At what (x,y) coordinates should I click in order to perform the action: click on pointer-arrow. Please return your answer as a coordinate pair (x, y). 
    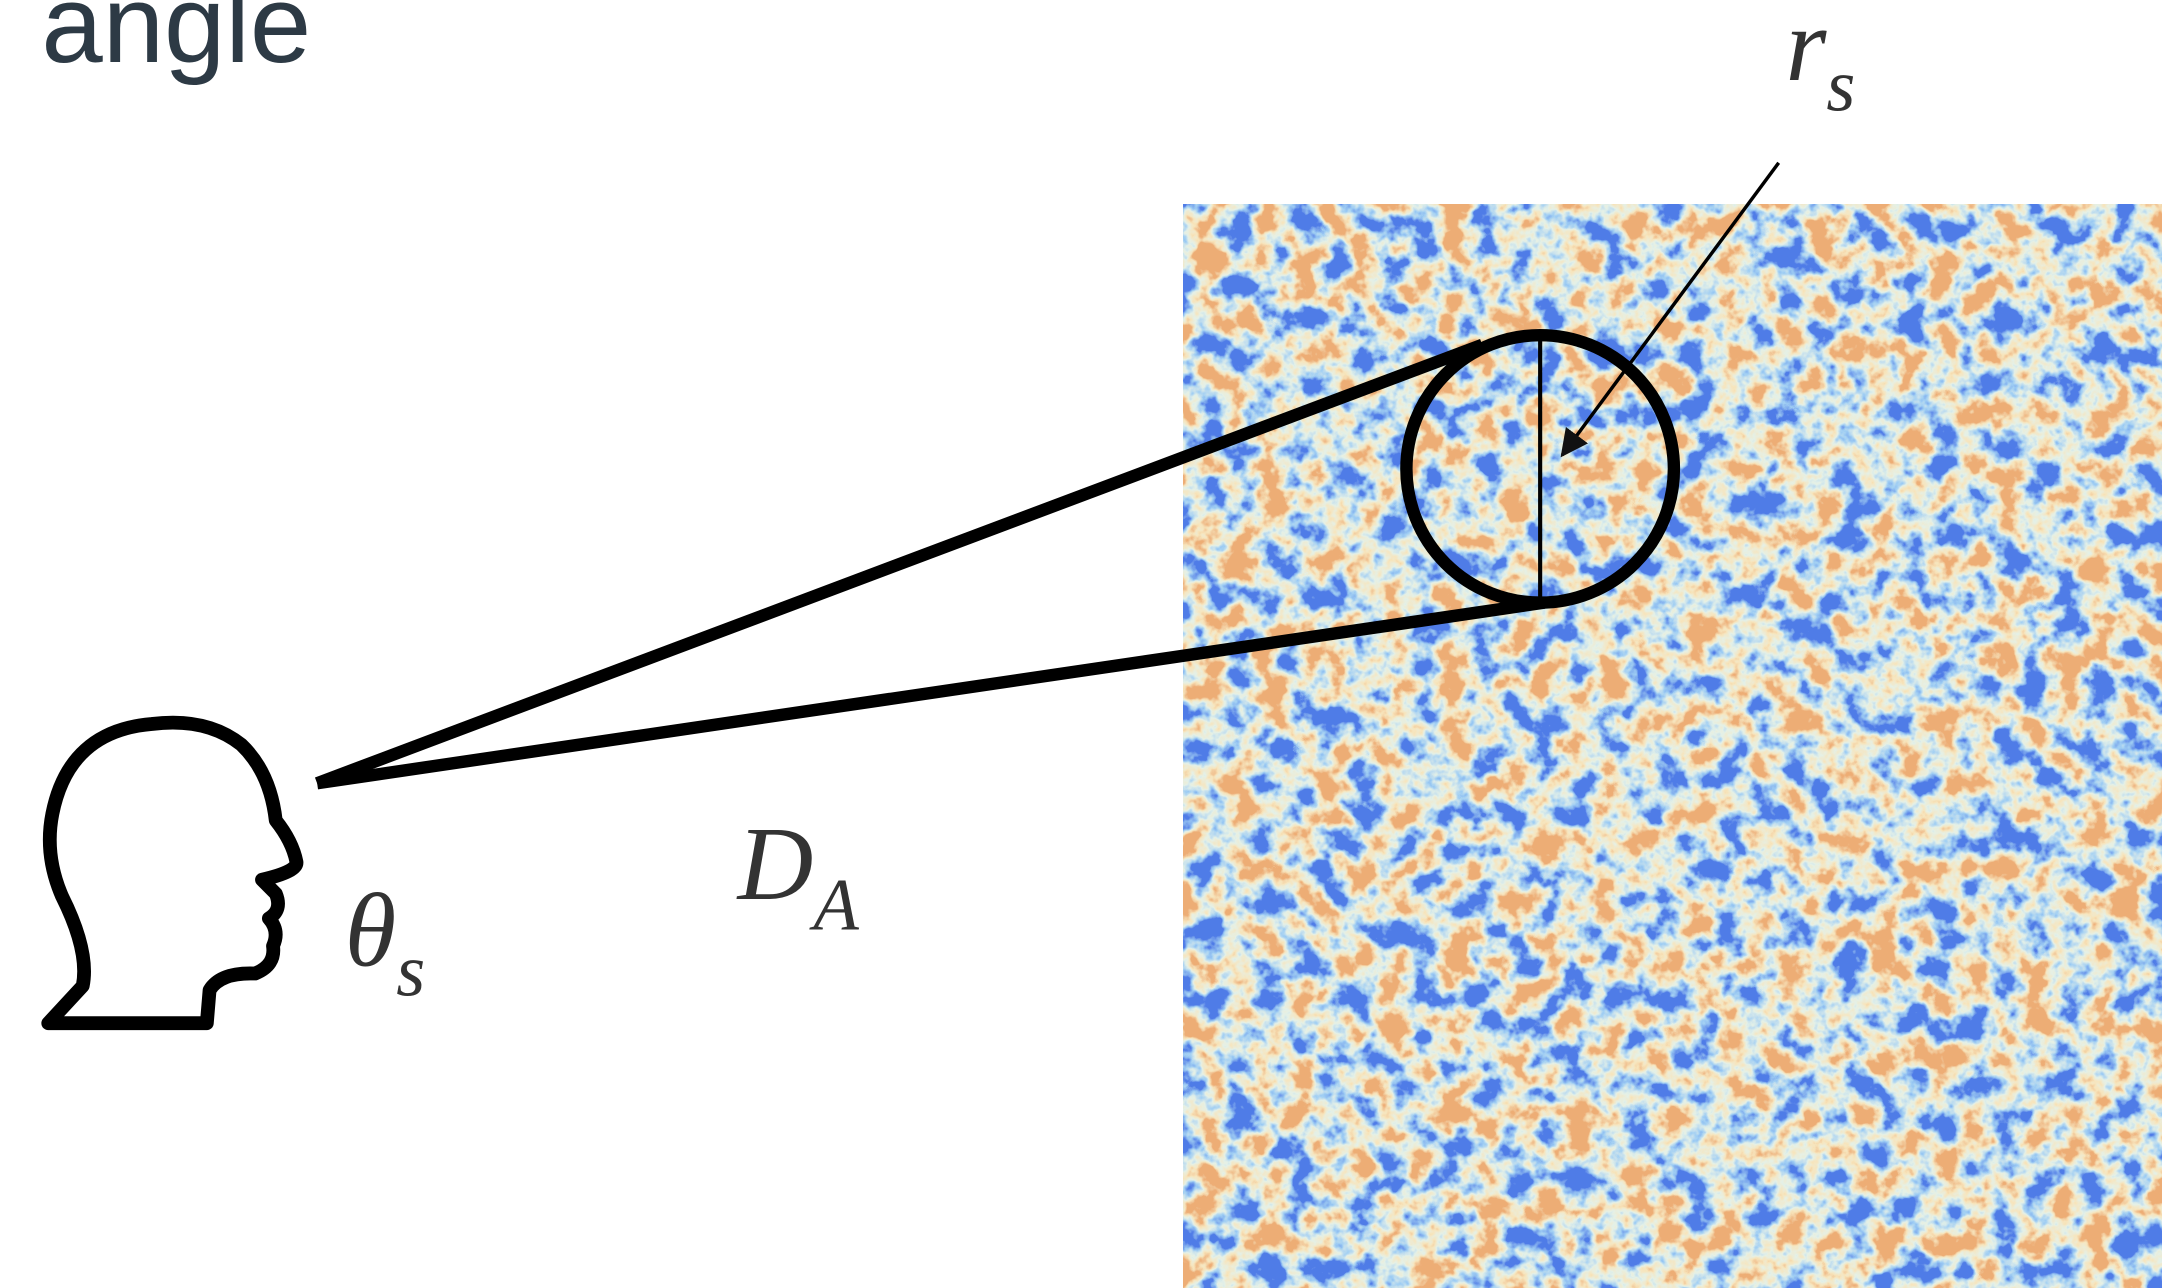
    Looking at the image, I should click on (1670, 309).